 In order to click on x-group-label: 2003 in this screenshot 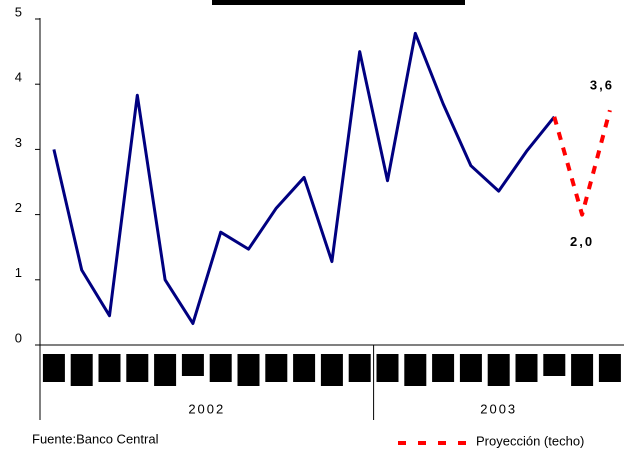, I will do `click(498, 408)`.